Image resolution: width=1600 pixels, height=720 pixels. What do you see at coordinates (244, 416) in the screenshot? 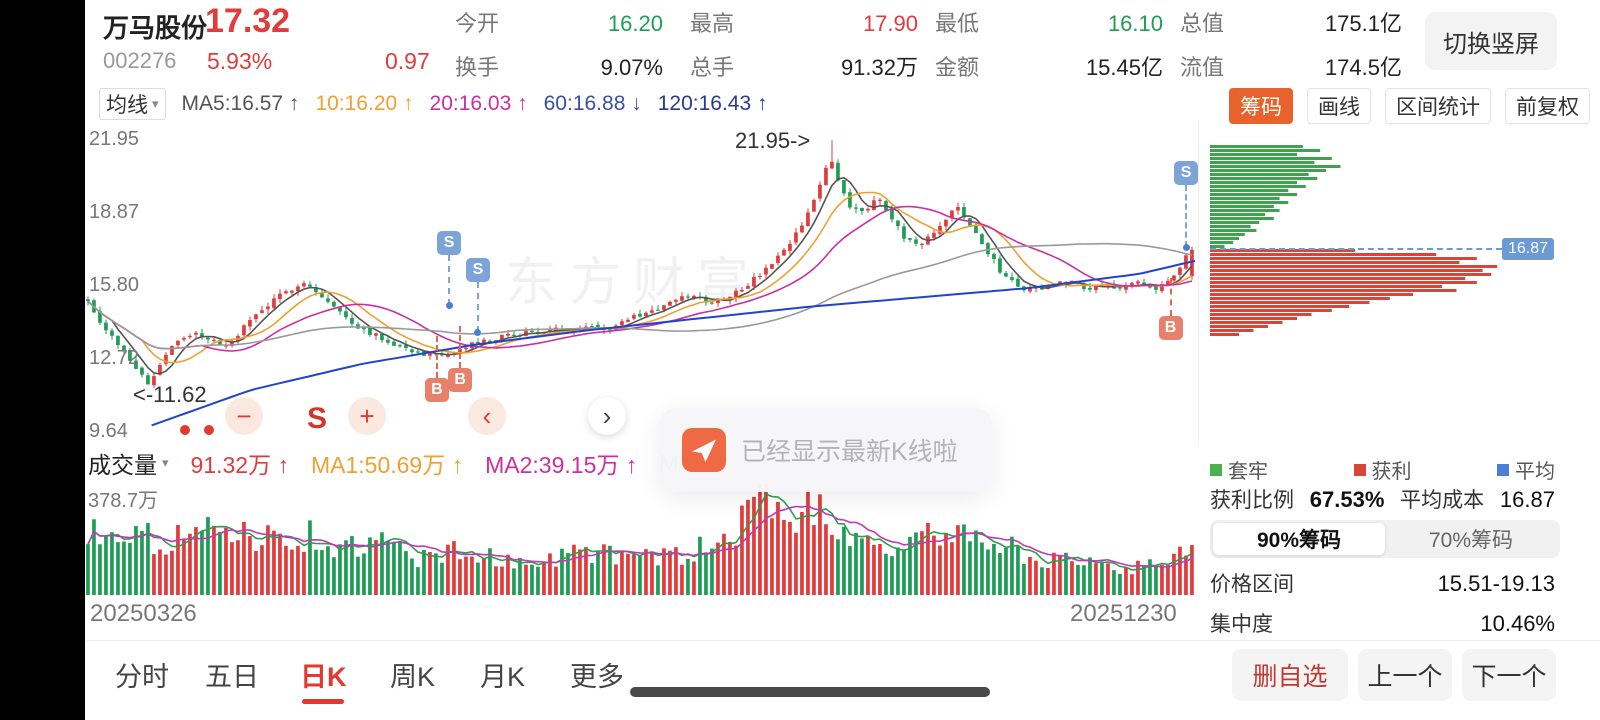
I see `zoom-out-button: −` at bounding box center [244, 416].